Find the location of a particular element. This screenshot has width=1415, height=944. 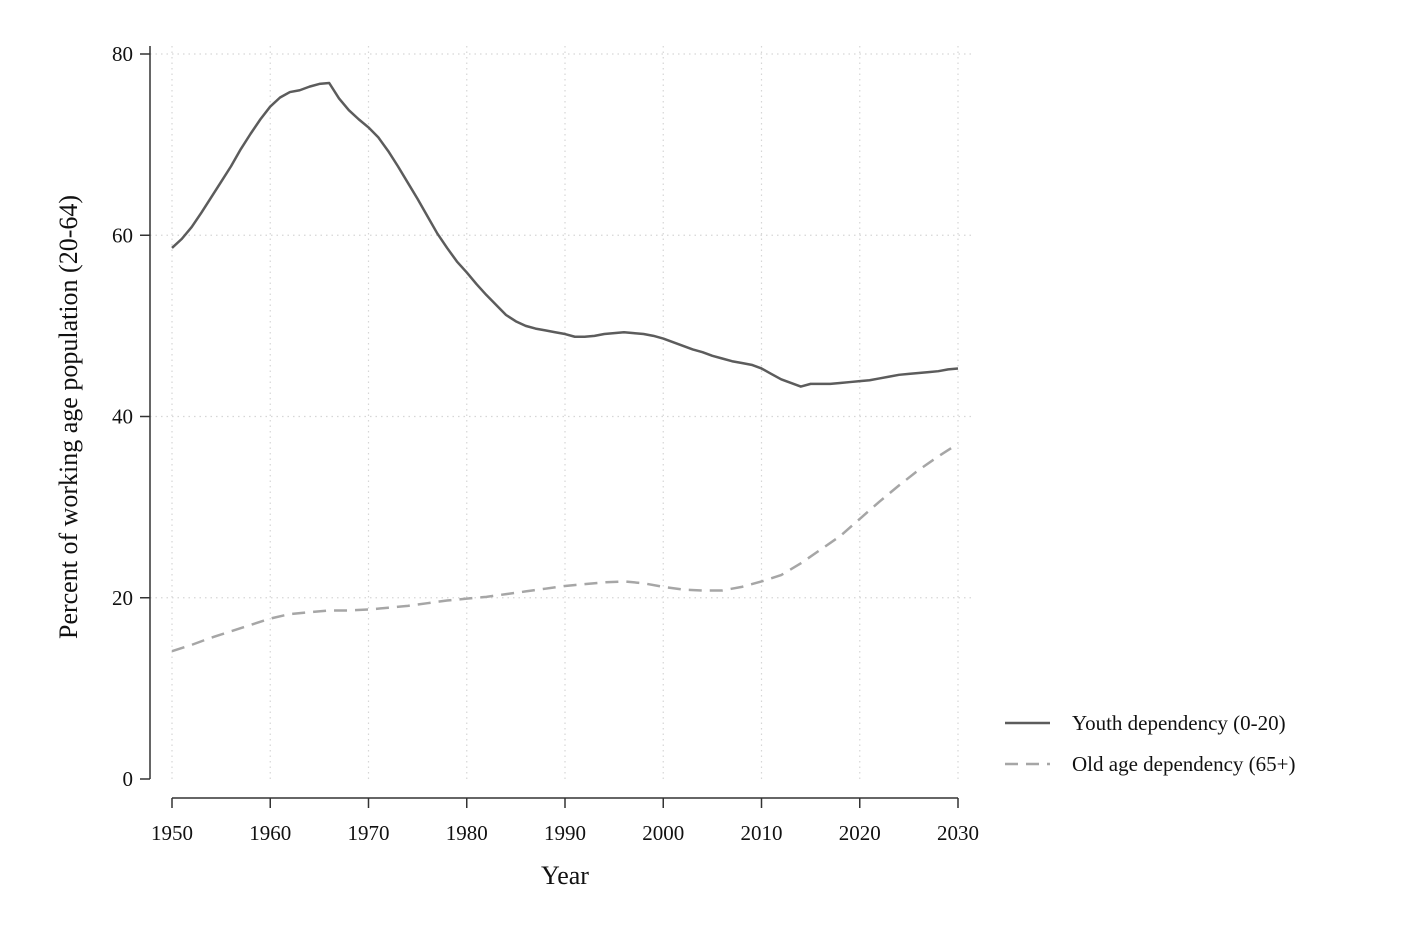

x-tick-label-1980: 1980 is located at coordinates (467, 833).